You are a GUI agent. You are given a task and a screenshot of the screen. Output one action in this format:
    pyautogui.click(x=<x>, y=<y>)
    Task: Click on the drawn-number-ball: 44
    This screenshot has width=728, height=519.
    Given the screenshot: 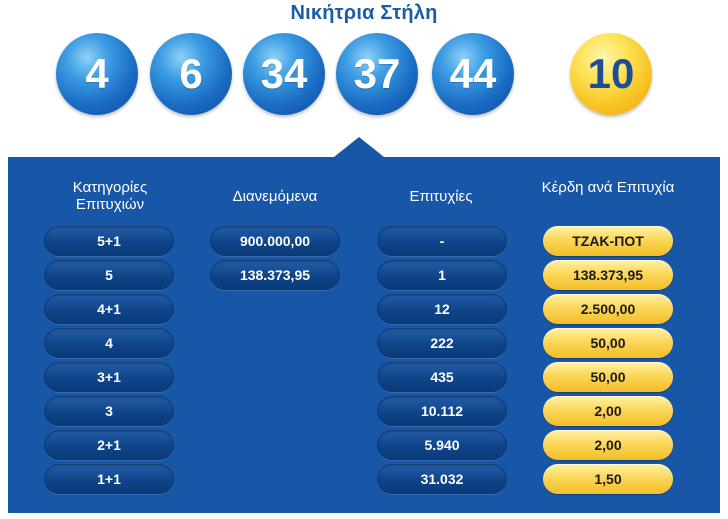 What is the action you would take?
    pyautogui.click(x=473, y=74)
    